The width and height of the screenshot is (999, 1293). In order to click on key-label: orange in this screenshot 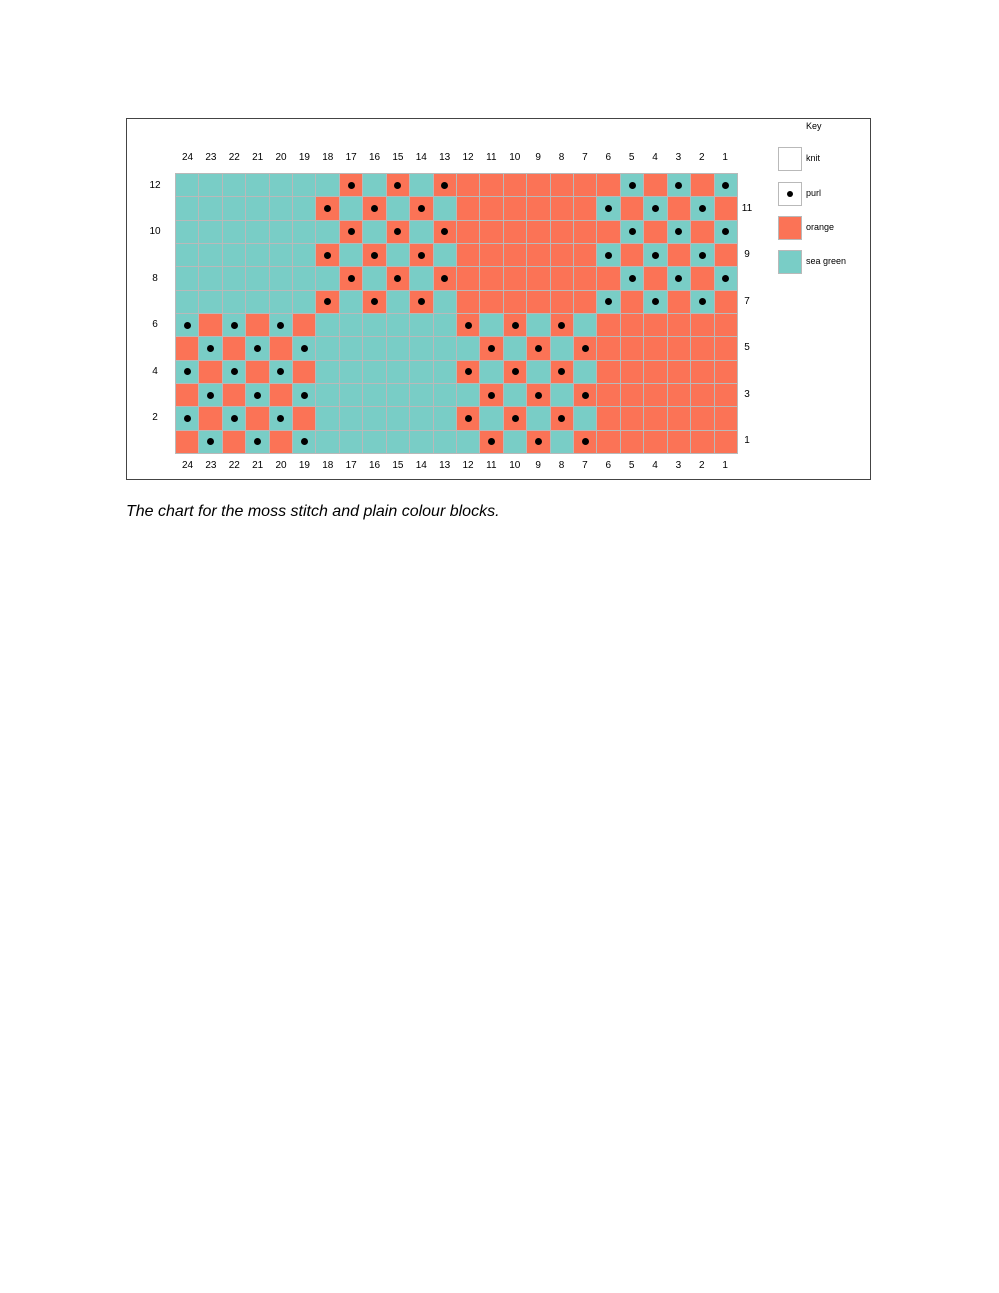, I will do `click(820, 227)`.